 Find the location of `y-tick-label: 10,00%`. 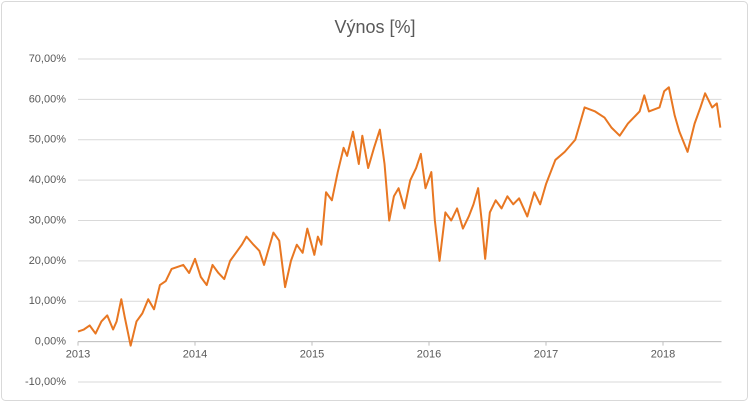

y-tick-label: 10,00% is located at coordinates (48, 301).